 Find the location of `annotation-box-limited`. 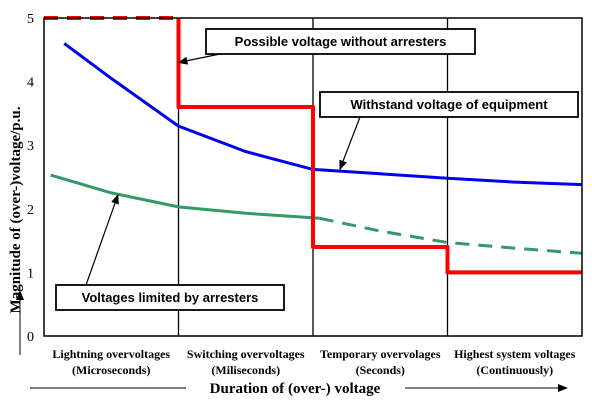

annotation-box-limited is located at coordinates (170, 297).